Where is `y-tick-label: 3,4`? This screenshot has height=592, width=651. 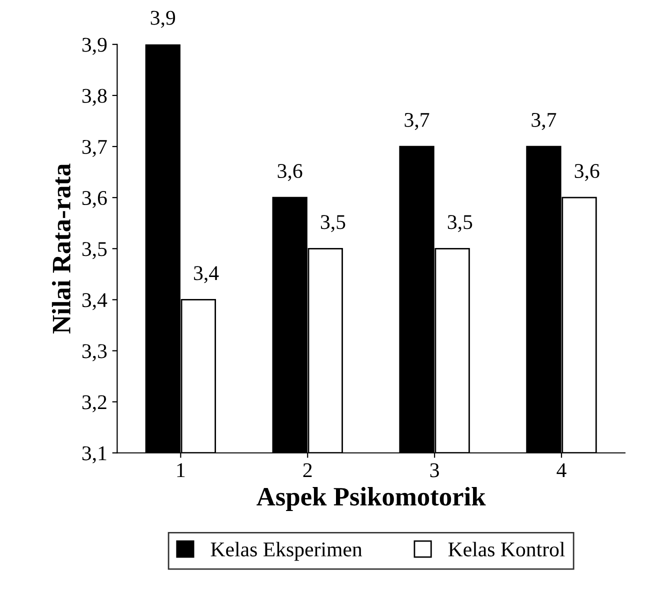
y-tick-label: 3,4 is located at coordinates (95, 301).